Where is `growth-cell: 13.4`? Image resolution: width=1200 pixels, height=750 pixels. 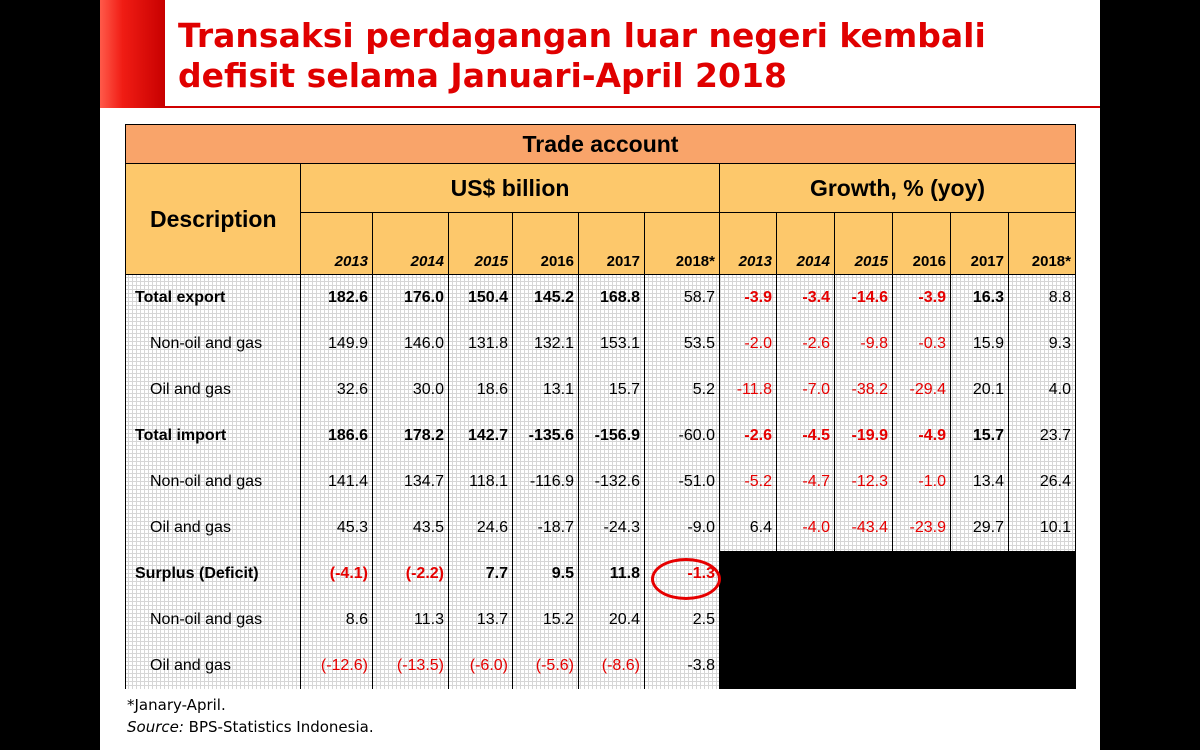 growth-cell: 13.4 is located at coordinates (979, 482).